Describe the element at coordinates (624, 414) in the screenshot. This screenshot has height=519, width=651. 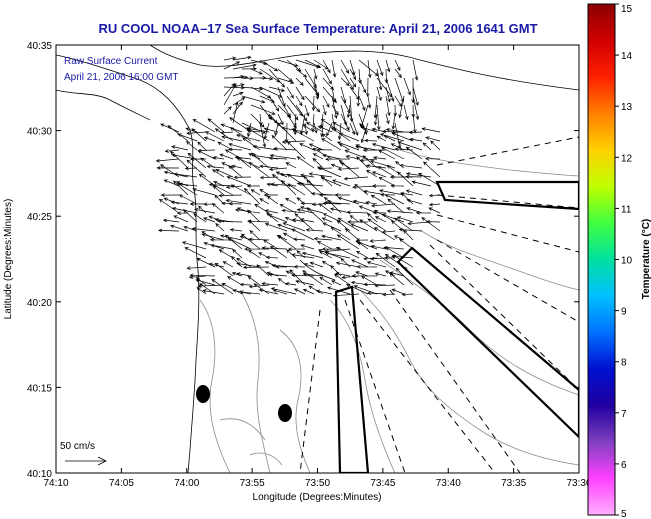
I see `colorbar-tick-label: 7` at that location.